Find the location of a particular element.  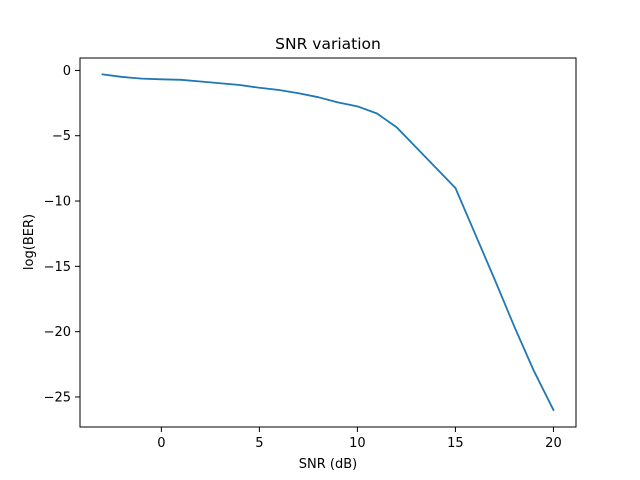

y-tick-label: −25 is located at coordinates (57, 397).